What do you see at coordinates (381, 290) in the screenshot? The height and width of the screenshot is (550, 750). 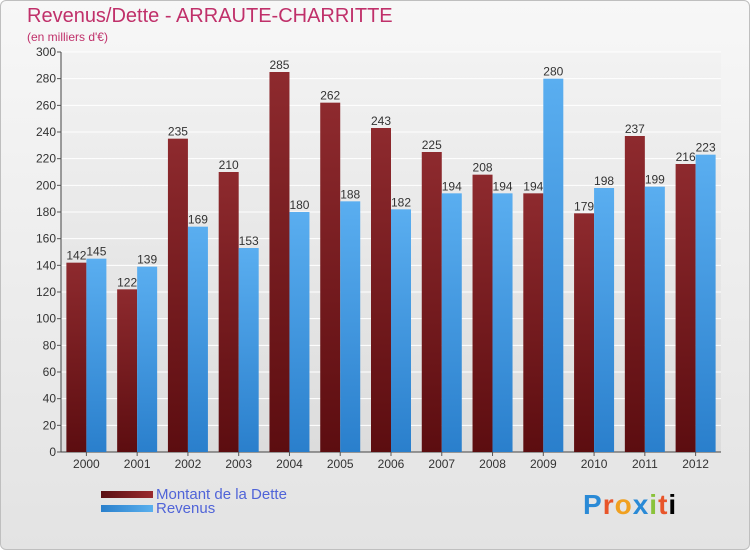 I see `bar-dette-2006` at bounding box center [381, 290].